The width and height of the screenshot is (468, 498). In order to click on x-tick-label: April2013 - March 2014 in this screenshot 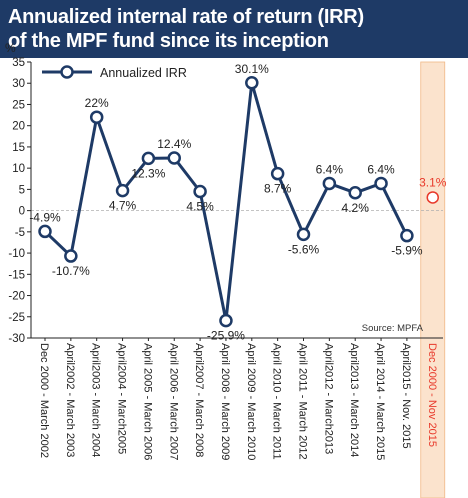, I will do `click(354, 400)`.